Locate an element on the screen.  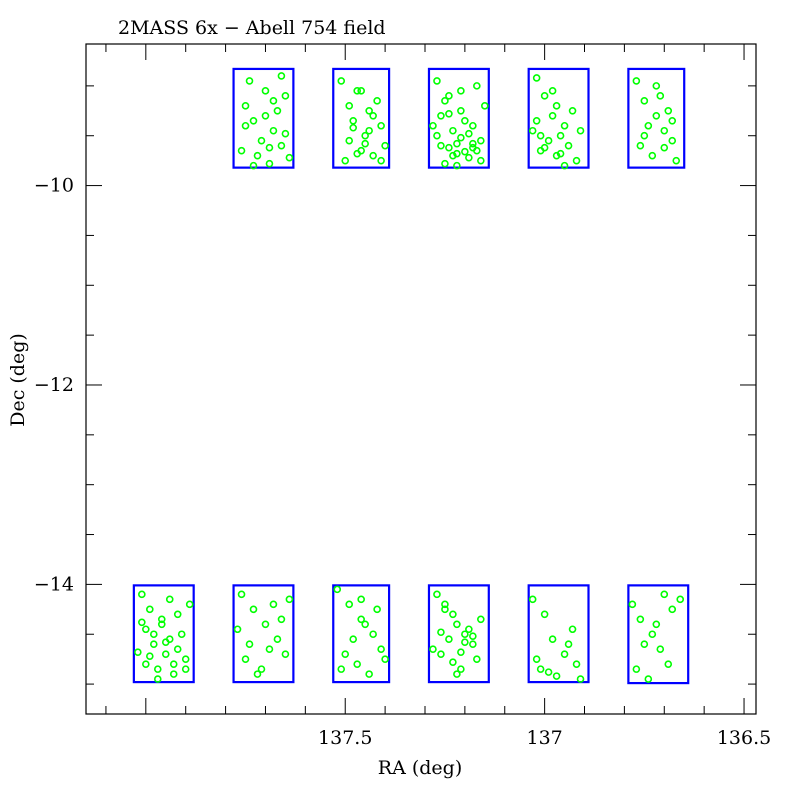
y-tick-label: −10 is located at coordinates (54, 186).